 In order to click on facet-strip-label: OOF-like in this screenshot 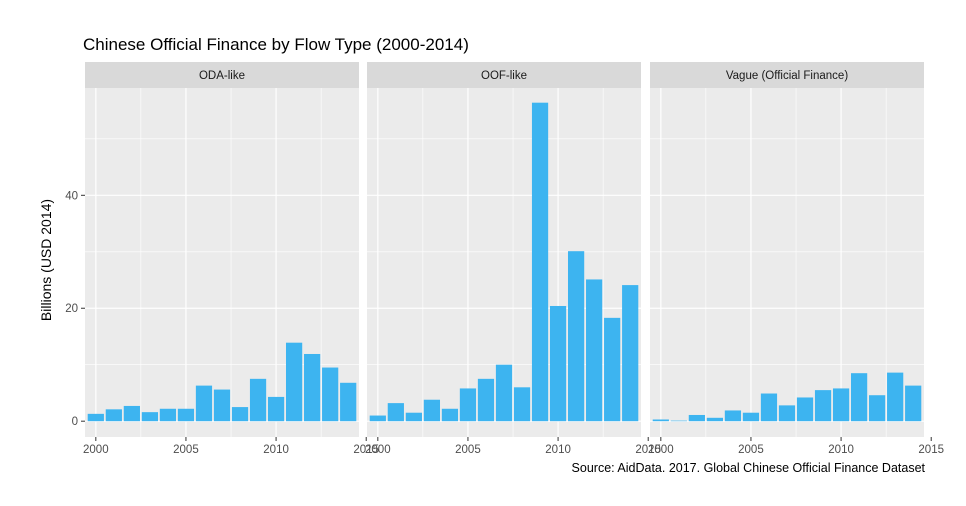, I will do `click(504, 76)`.